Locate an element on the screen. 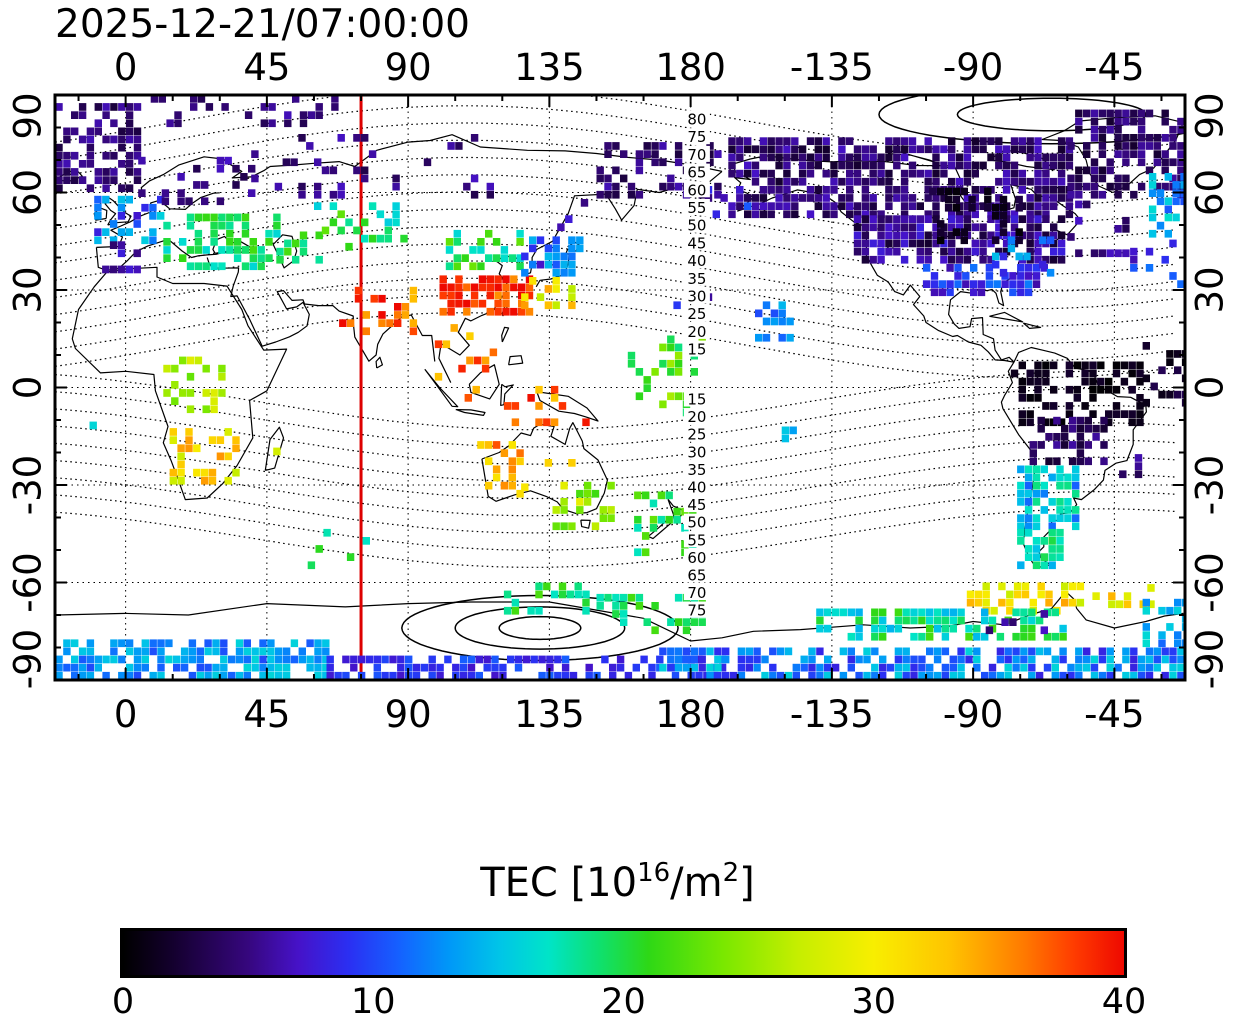  colorbar-tick-30: 30 is located at coordinates (874, 1001).